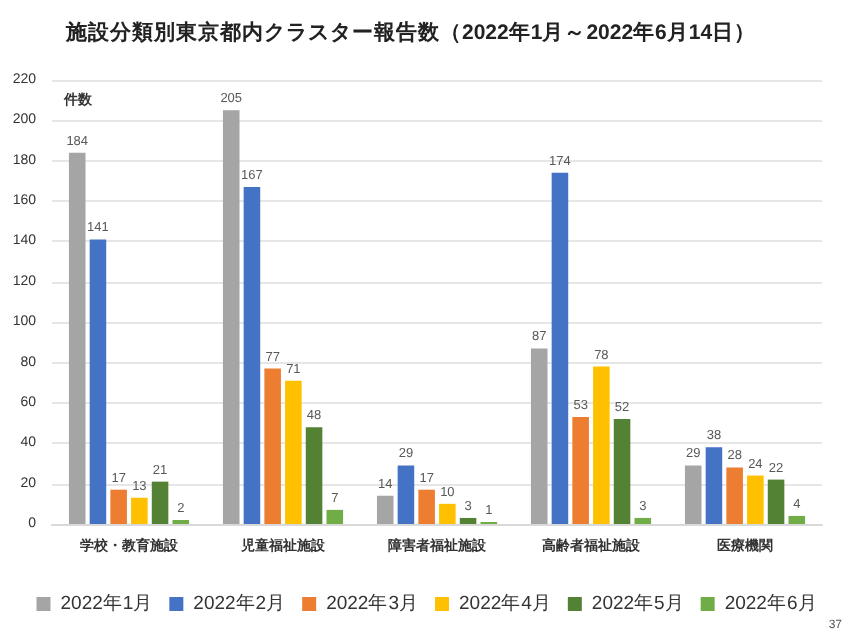 This screenshot has height=640, width=854. What do you see at coordinates (410, 32) in the screenshot?
I see `chart-title: 施設分類別東京都内クラスター報告数（2022年1月～2022年6月14日）` at bounding box center [410, 32].